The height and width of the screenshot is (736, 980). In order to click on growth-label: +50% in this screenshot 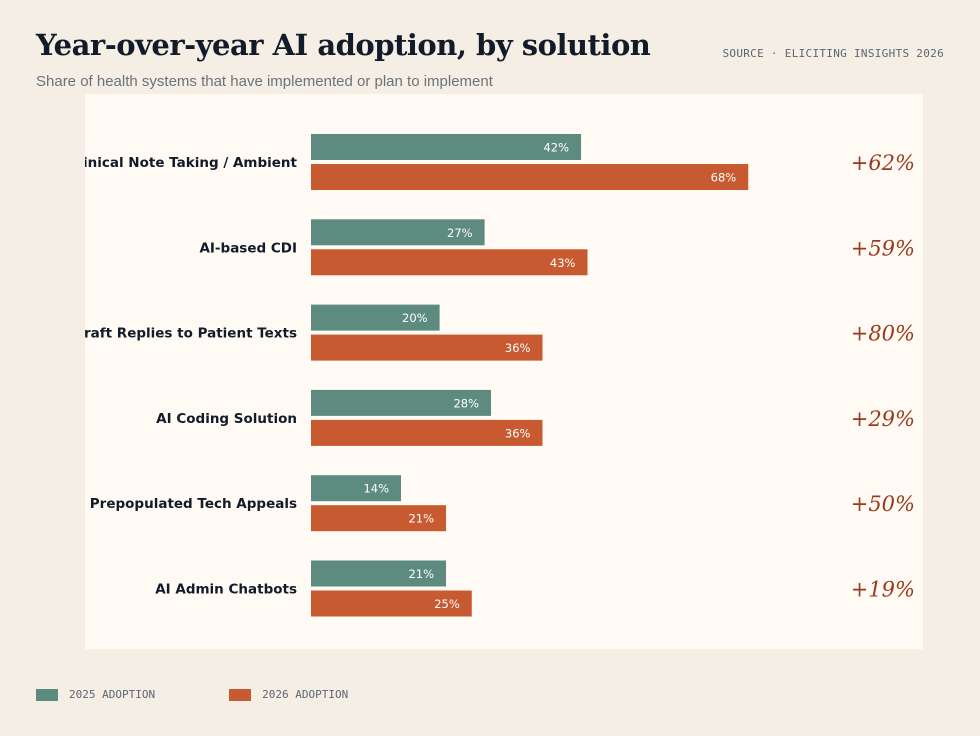, I will do `click(883, 504)`.